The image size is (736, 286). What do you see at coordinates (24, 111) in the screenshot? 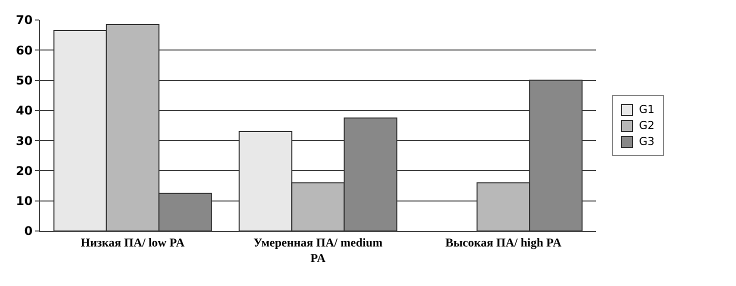
I see `y-tick-label: 40` at bounding box center [24, 111].